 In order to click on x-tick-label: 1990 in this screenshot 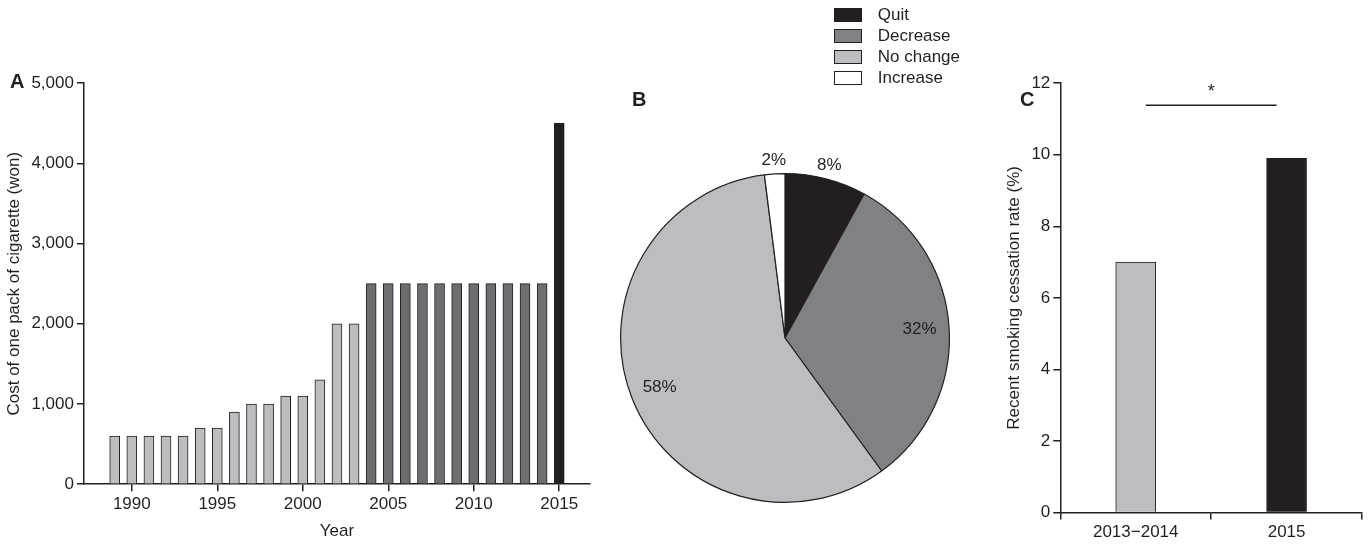, I will do `click(131, 504)`.